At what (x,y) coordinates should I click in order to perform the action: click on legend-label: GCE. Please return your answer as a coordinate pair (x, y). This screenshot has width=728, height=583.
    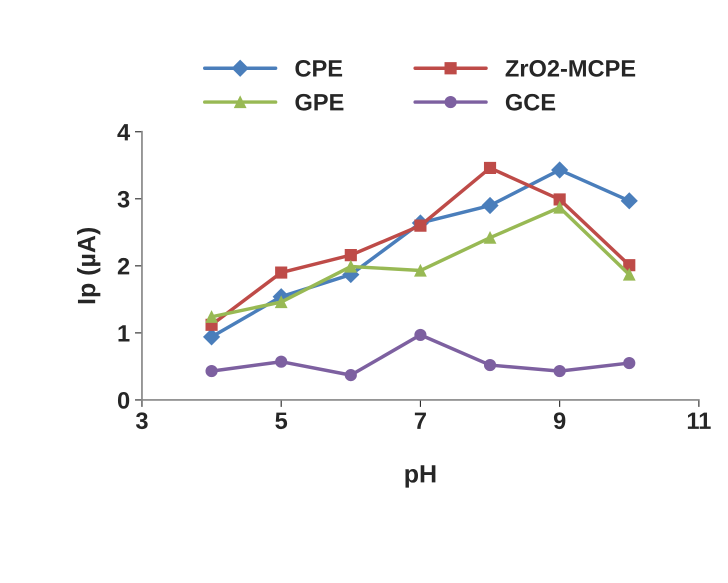
    Looking at the image, I should click on (531, 102).